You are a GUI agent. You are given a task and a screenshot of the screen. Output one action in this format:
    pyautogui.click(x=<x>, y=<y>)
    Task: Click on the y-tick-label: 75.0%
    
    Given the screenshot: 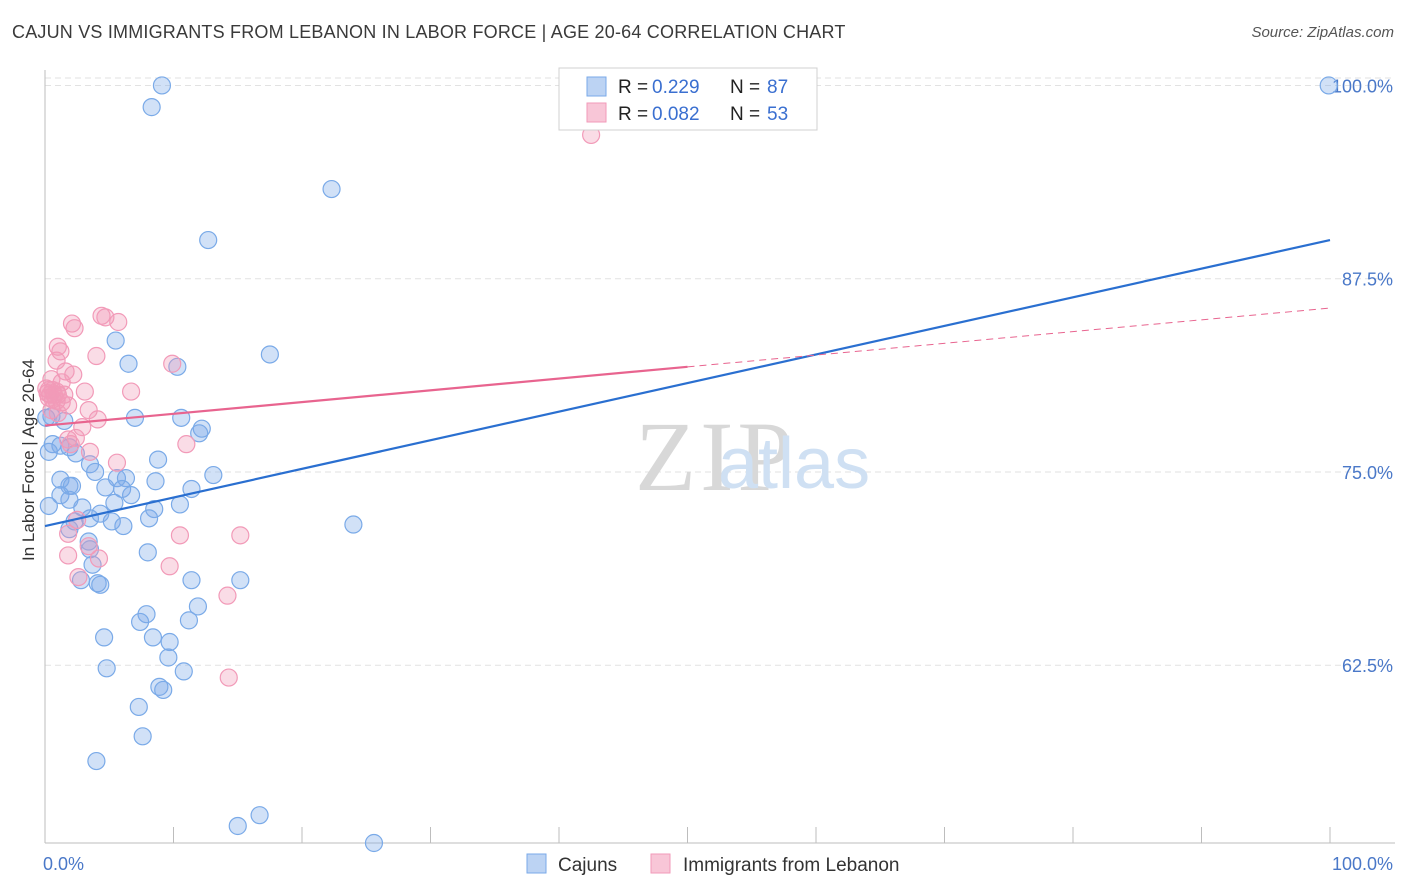 What is the action you would take?
    pyautogui.click(x=1367, y=473)
    